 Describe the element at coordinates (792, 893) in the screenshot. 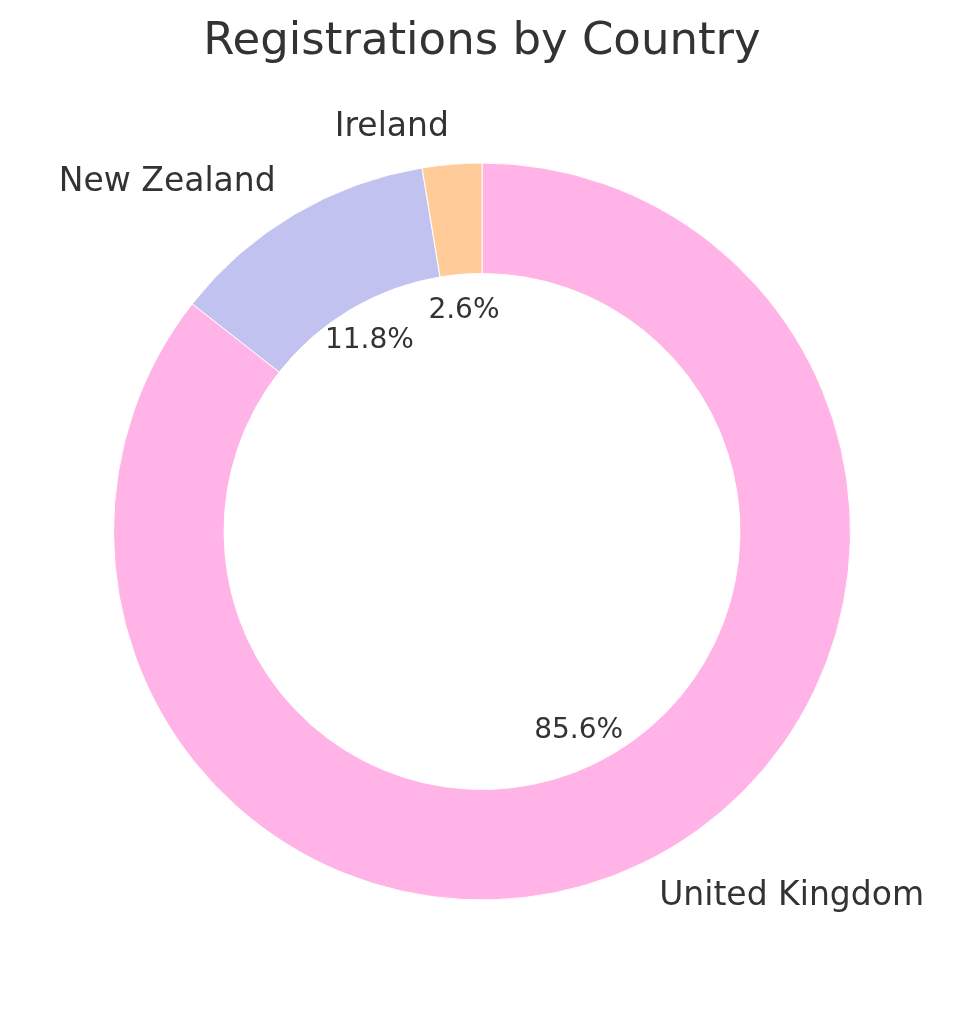

I see `slice-label: United Kingdom` at that location.